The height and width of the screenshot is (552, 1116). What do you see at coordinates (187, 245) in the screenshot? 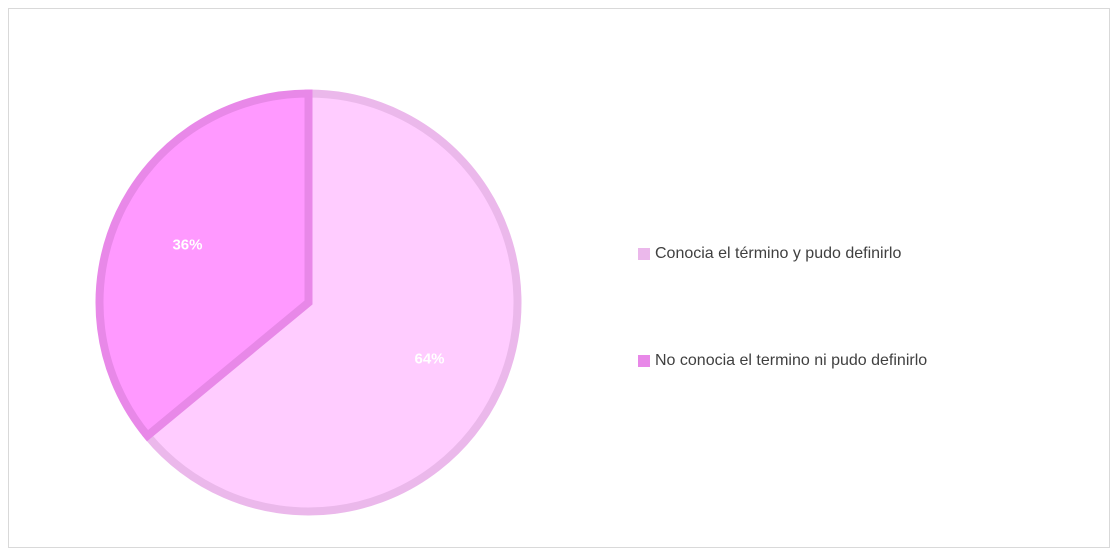
I see `data-label: 36%` at bounding box center [187, 245].